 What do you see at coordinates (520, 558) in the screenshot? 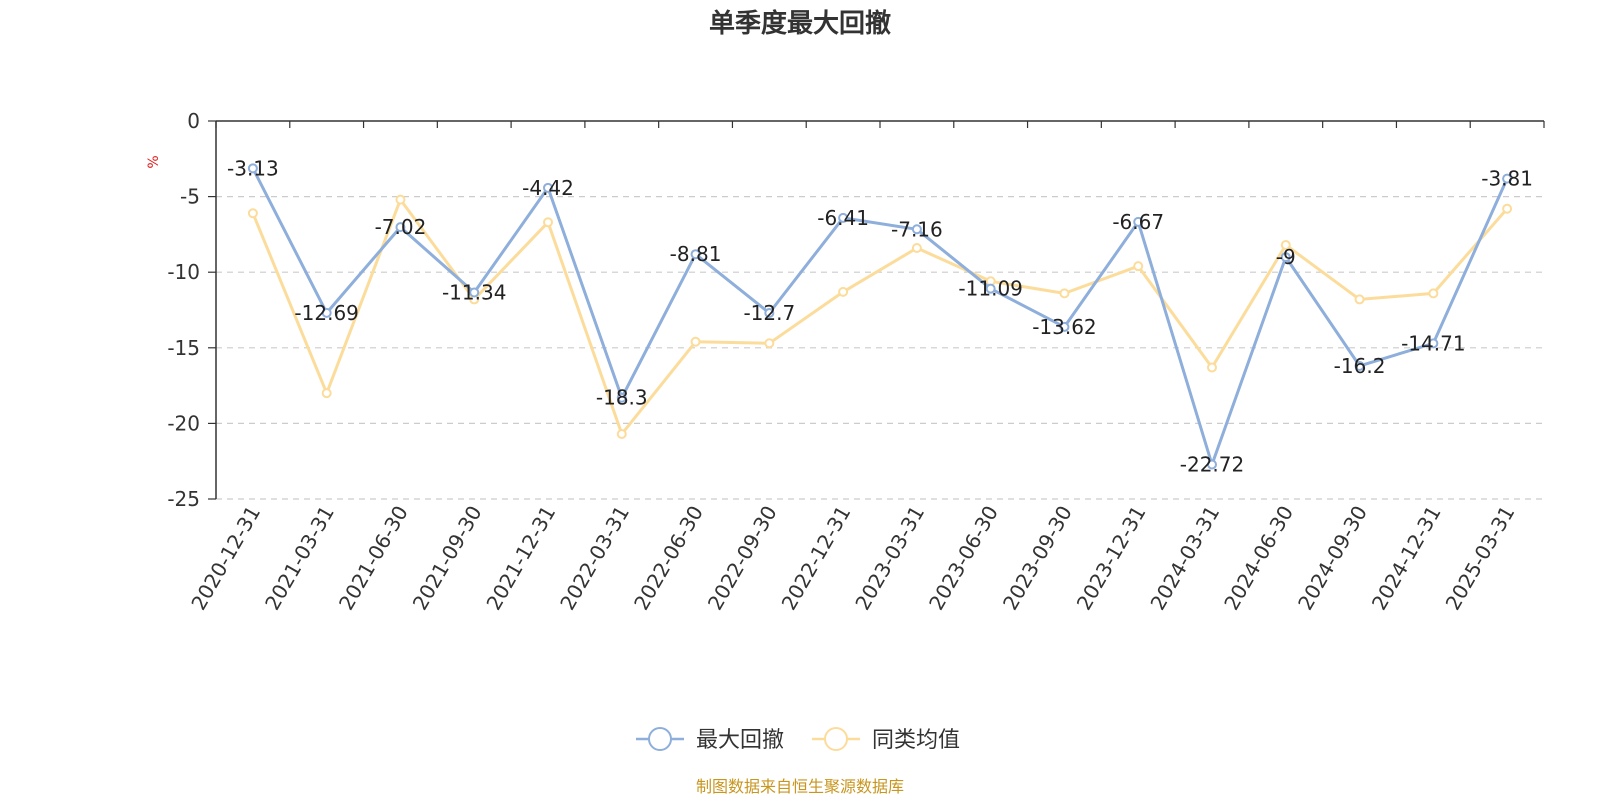
I see `x-tick-label: 2021-12-31` at bounding box center [520, 558].